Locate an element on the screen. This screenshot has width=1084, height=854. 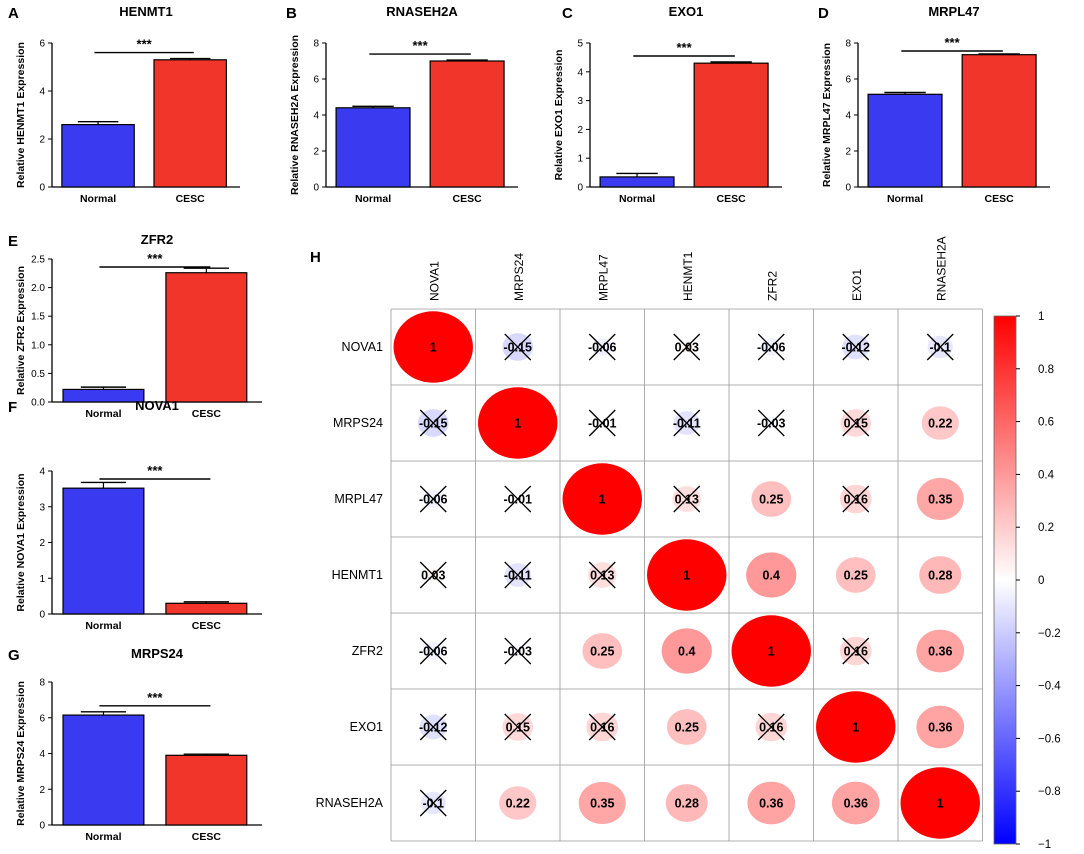
correlation-value: 0.36 is located at coordinates (940, 652).